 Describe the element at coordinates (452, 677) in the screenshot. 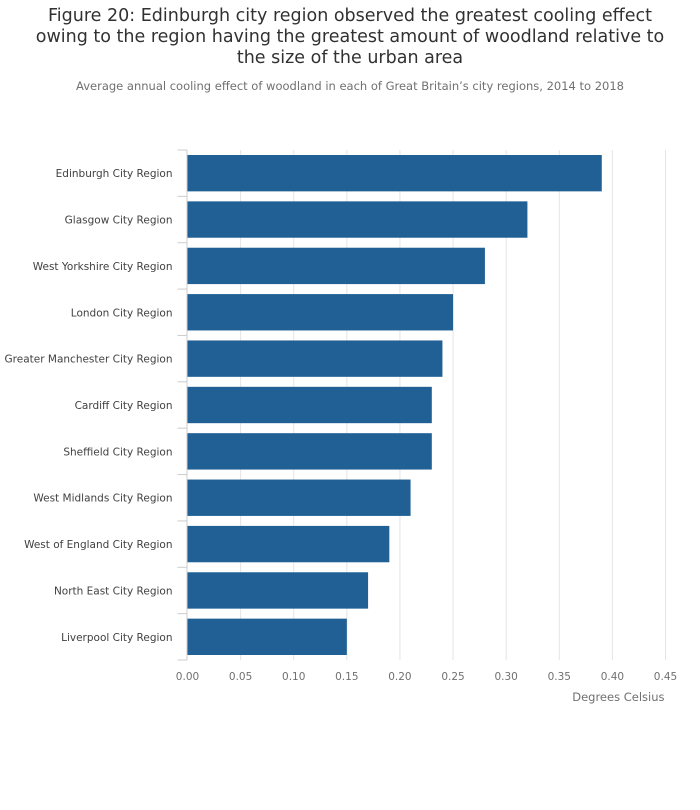

I see `x-tick-label: 0.25` at that location.